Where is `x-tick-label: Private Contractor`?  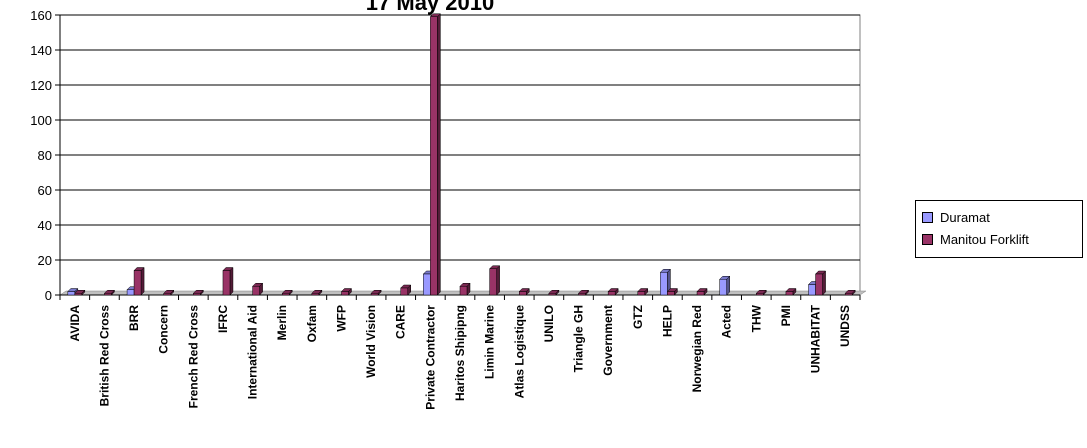 x-tick-label: Private Contractor is located at coordinates (430, 357).